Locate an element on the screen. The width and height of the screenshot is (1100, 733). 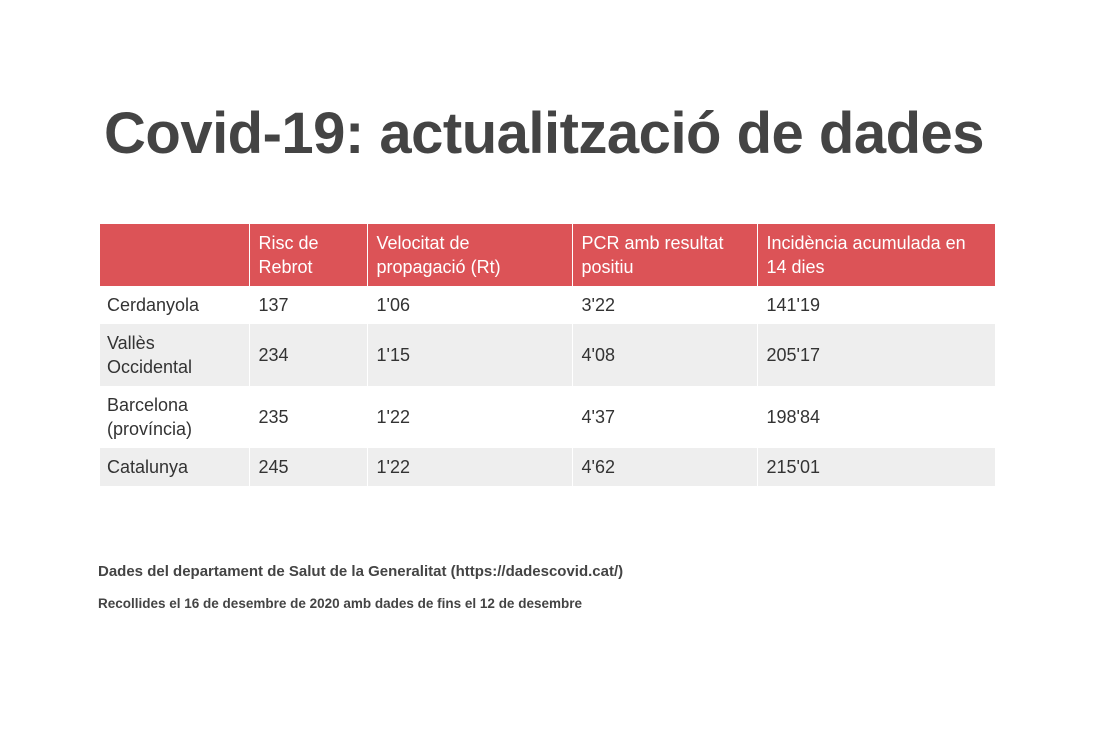
incidencia-cell: 215'01 is located at coordinates (875, 467).